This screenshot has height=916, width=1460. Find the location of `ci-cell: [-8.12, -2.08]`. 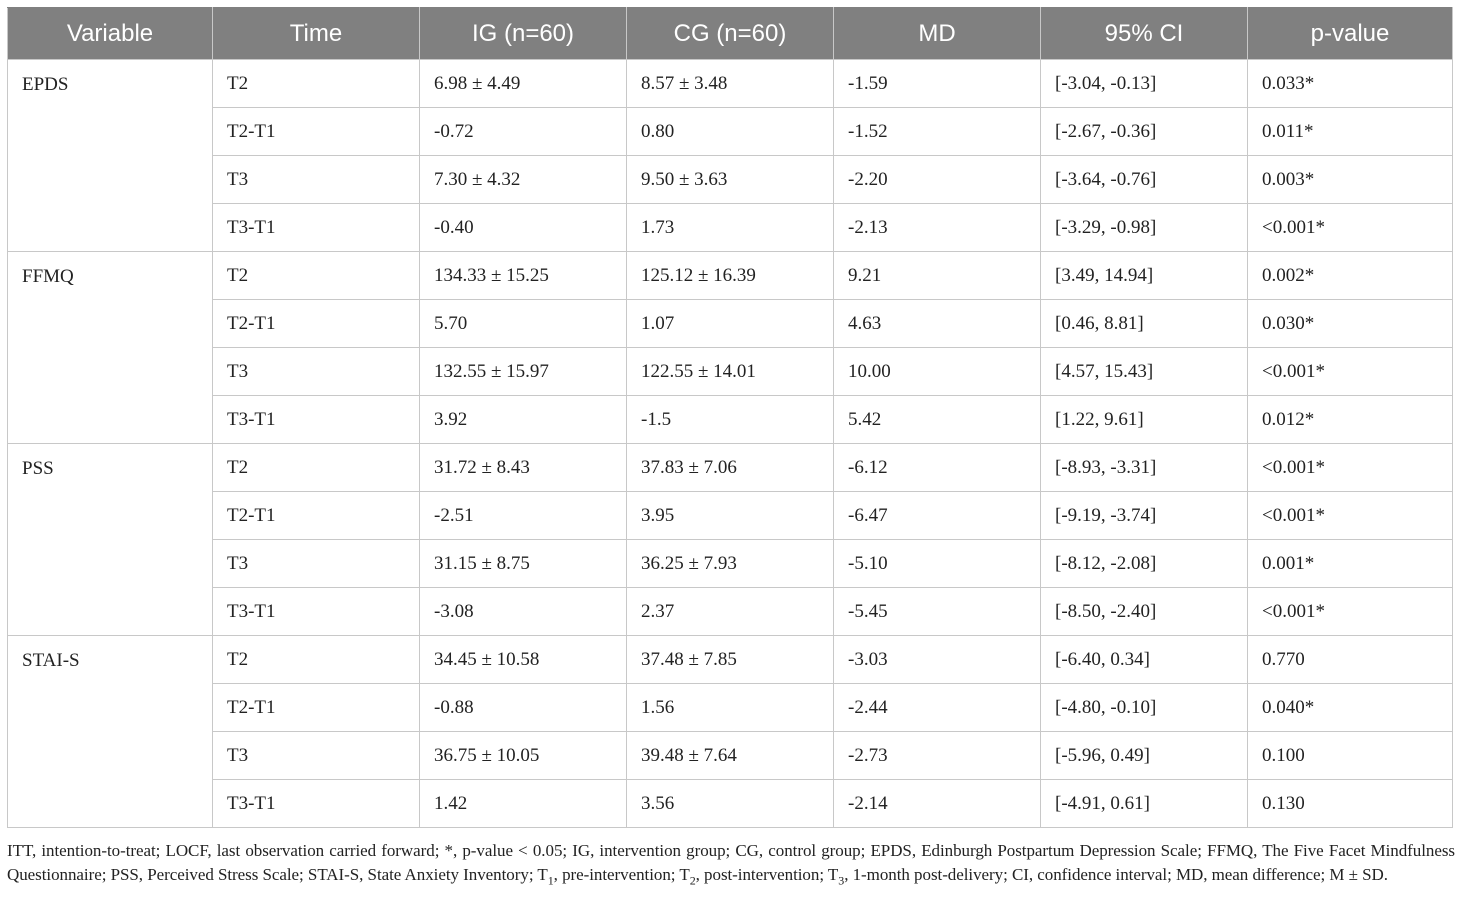

ci-cell: [-8.12, -2.08] is located at coordinates (1144, 563).